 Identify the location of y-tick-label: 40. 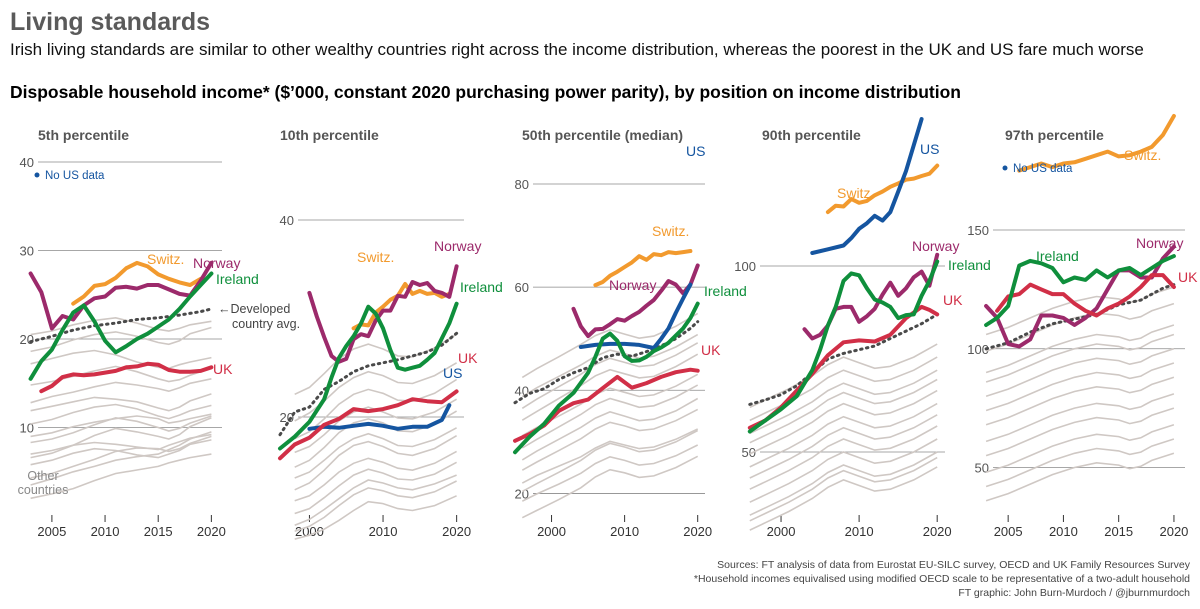
(27, 162).